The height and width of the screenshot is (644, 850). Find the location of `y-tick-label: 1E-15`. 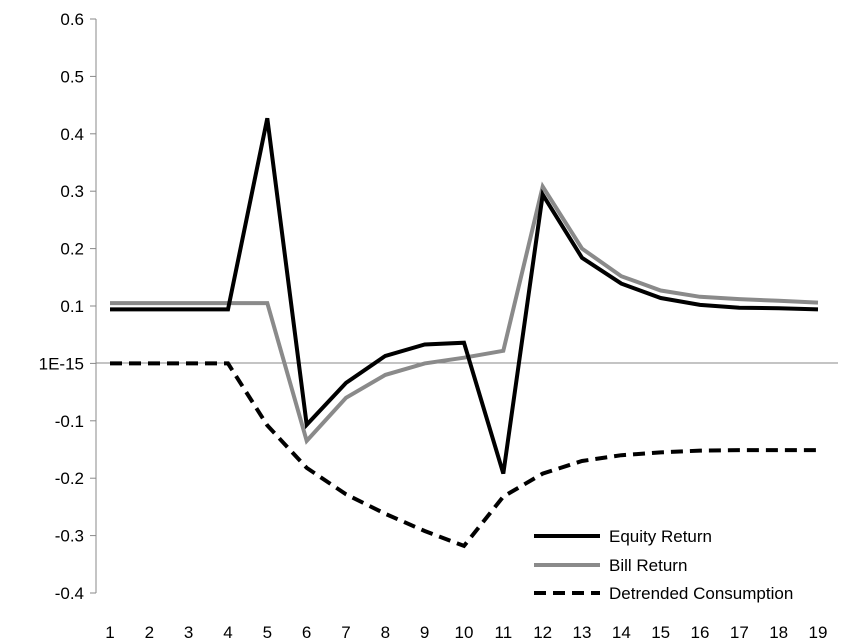

y-tick-label: 1E-15 is located at coordinates (61, 363).